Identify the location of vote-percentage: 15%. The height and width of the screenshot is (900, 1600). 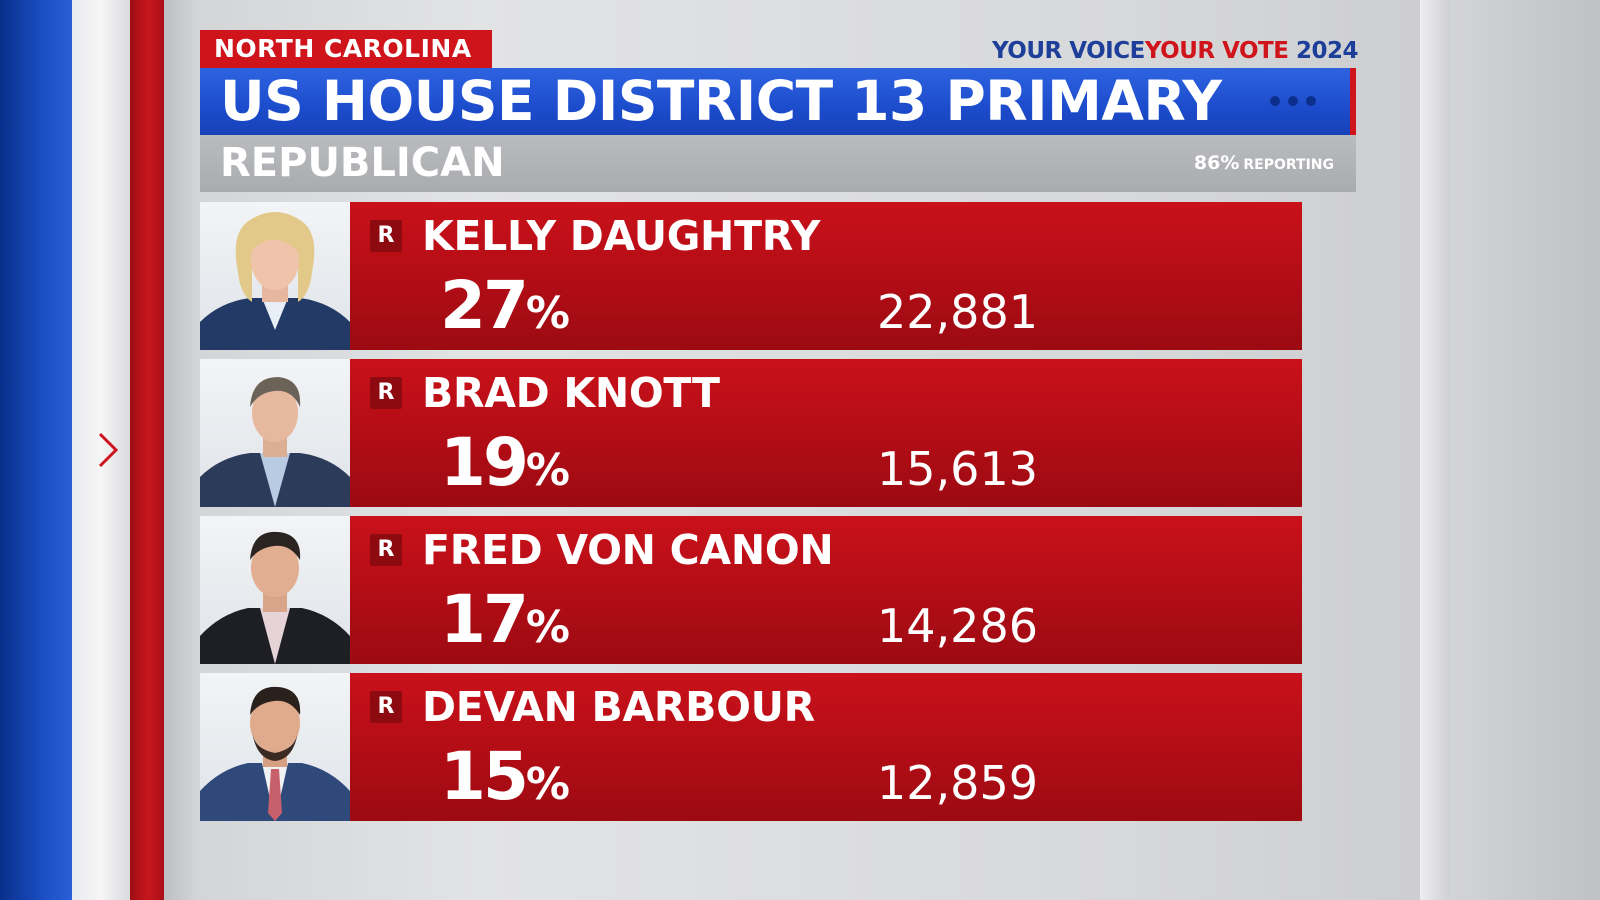
(500, 777).